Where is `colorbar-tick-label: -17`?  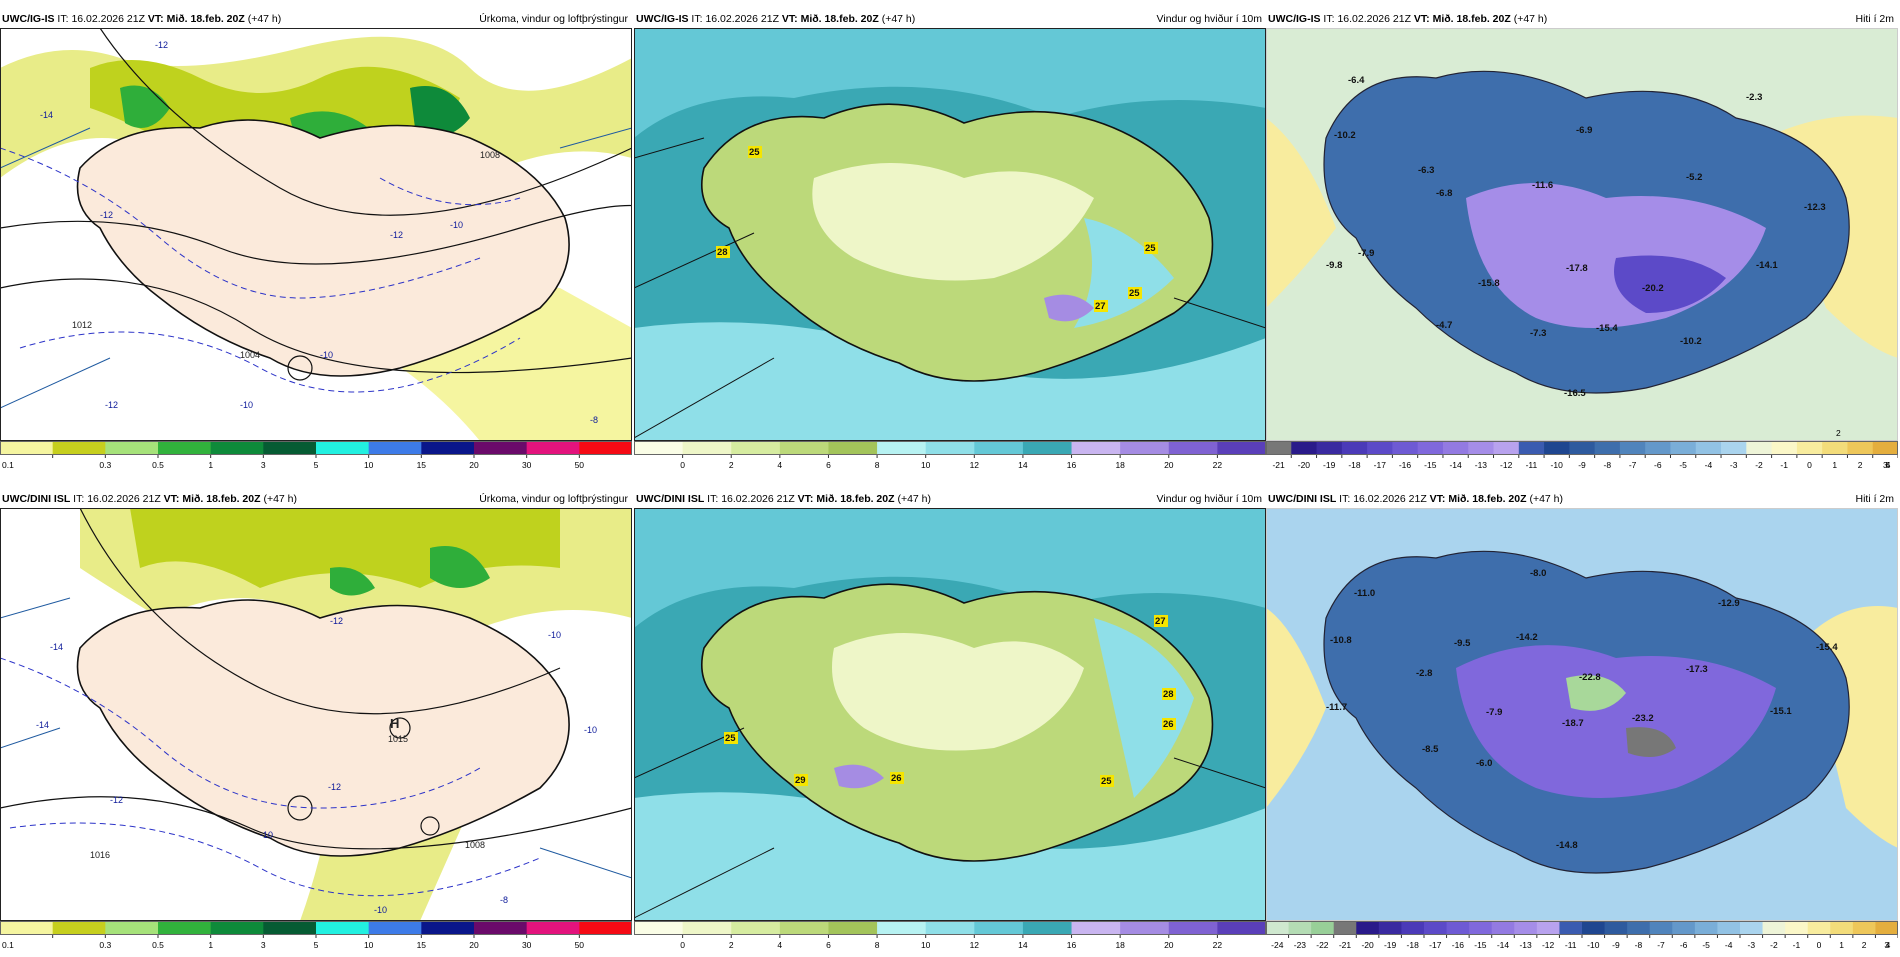 colorbar-tick-label: -17 is located at coordinates (1380, 465).